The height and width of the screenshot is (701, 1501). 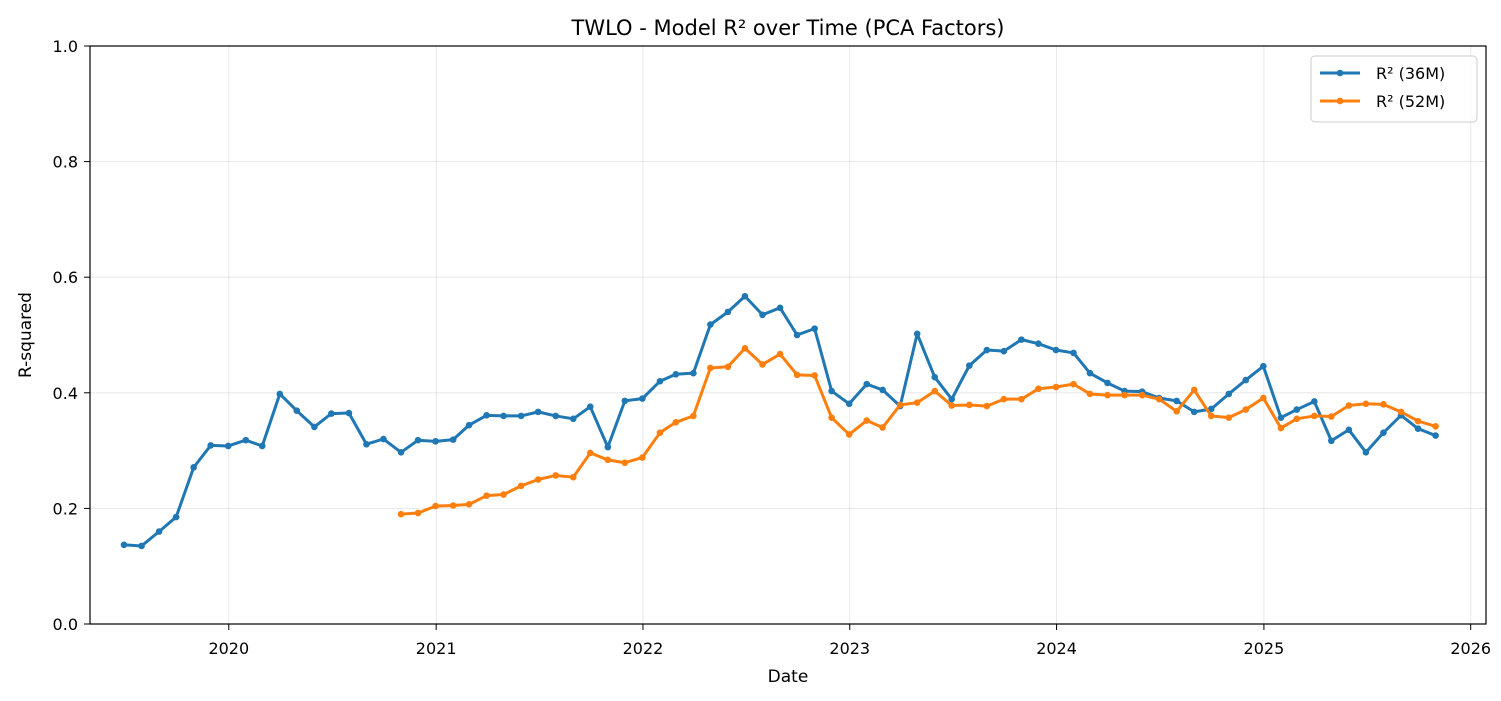 I want to click on x-tick-label: 2020, so click(x=228, y=648).